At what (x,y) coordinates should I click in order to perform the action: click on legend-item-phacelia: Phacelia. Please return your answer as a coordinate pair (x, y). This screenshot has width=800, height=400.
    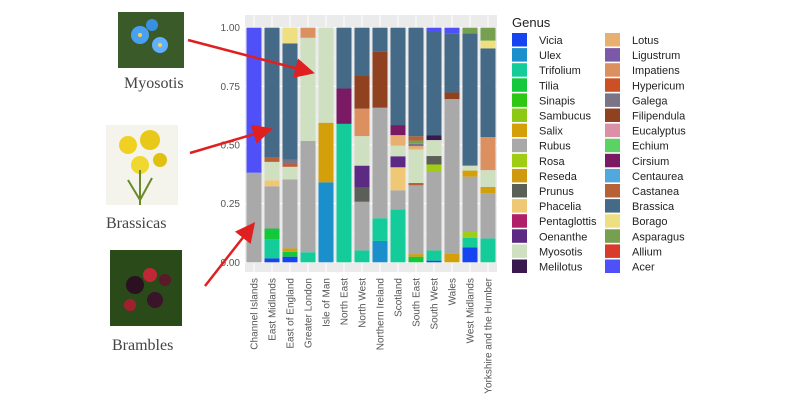
    Looking at the image, I should click on (547, 206).